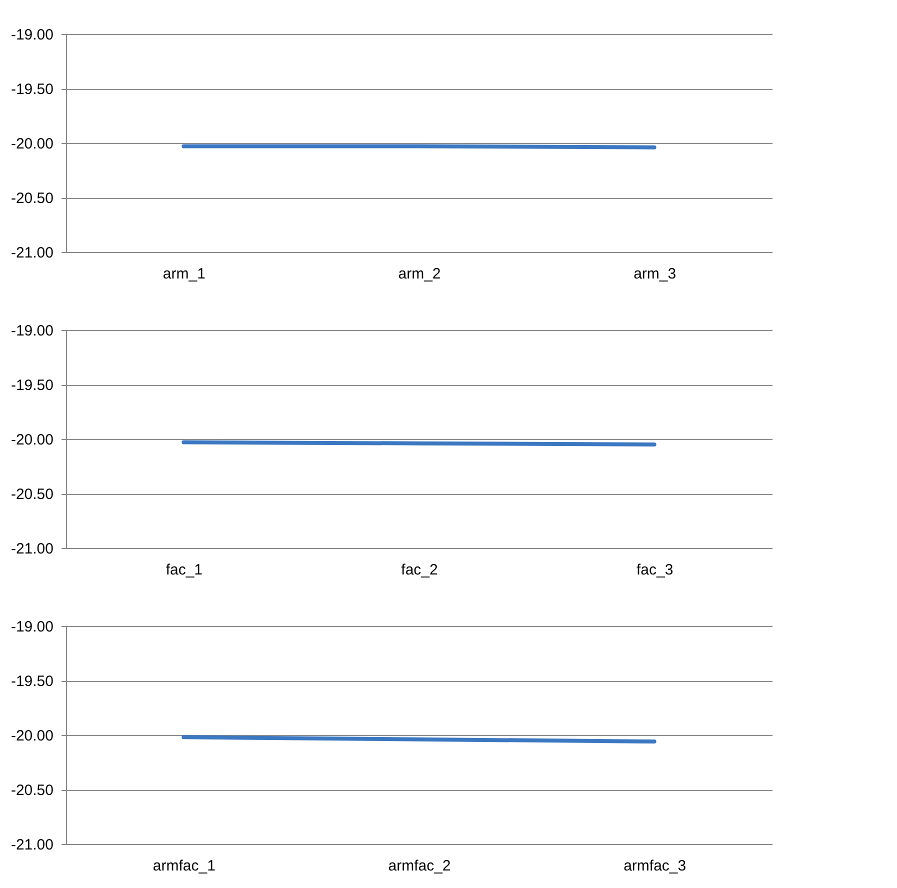 This screenshot has width=897, height=888. Describe the element at coordinates (419, 866) in the screenshot. I see `x-tick-label: armfac_2` at that location.